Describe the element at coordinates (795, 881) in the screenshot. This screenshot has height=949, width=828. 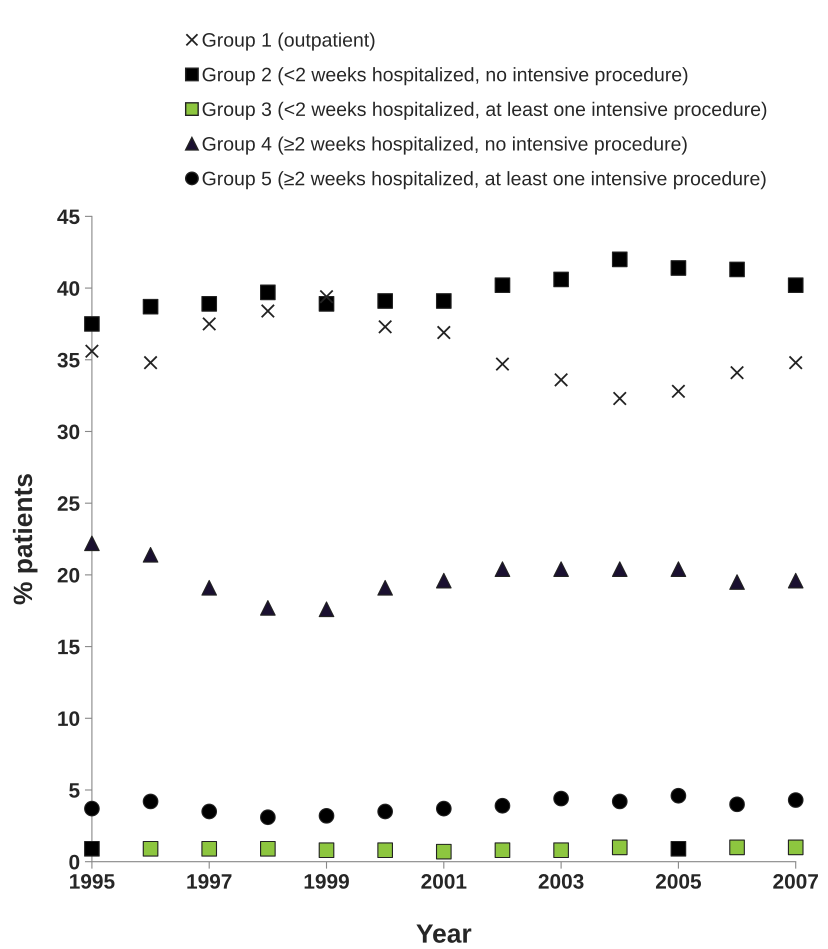
I see `x-tick-label: 2007` at that location.